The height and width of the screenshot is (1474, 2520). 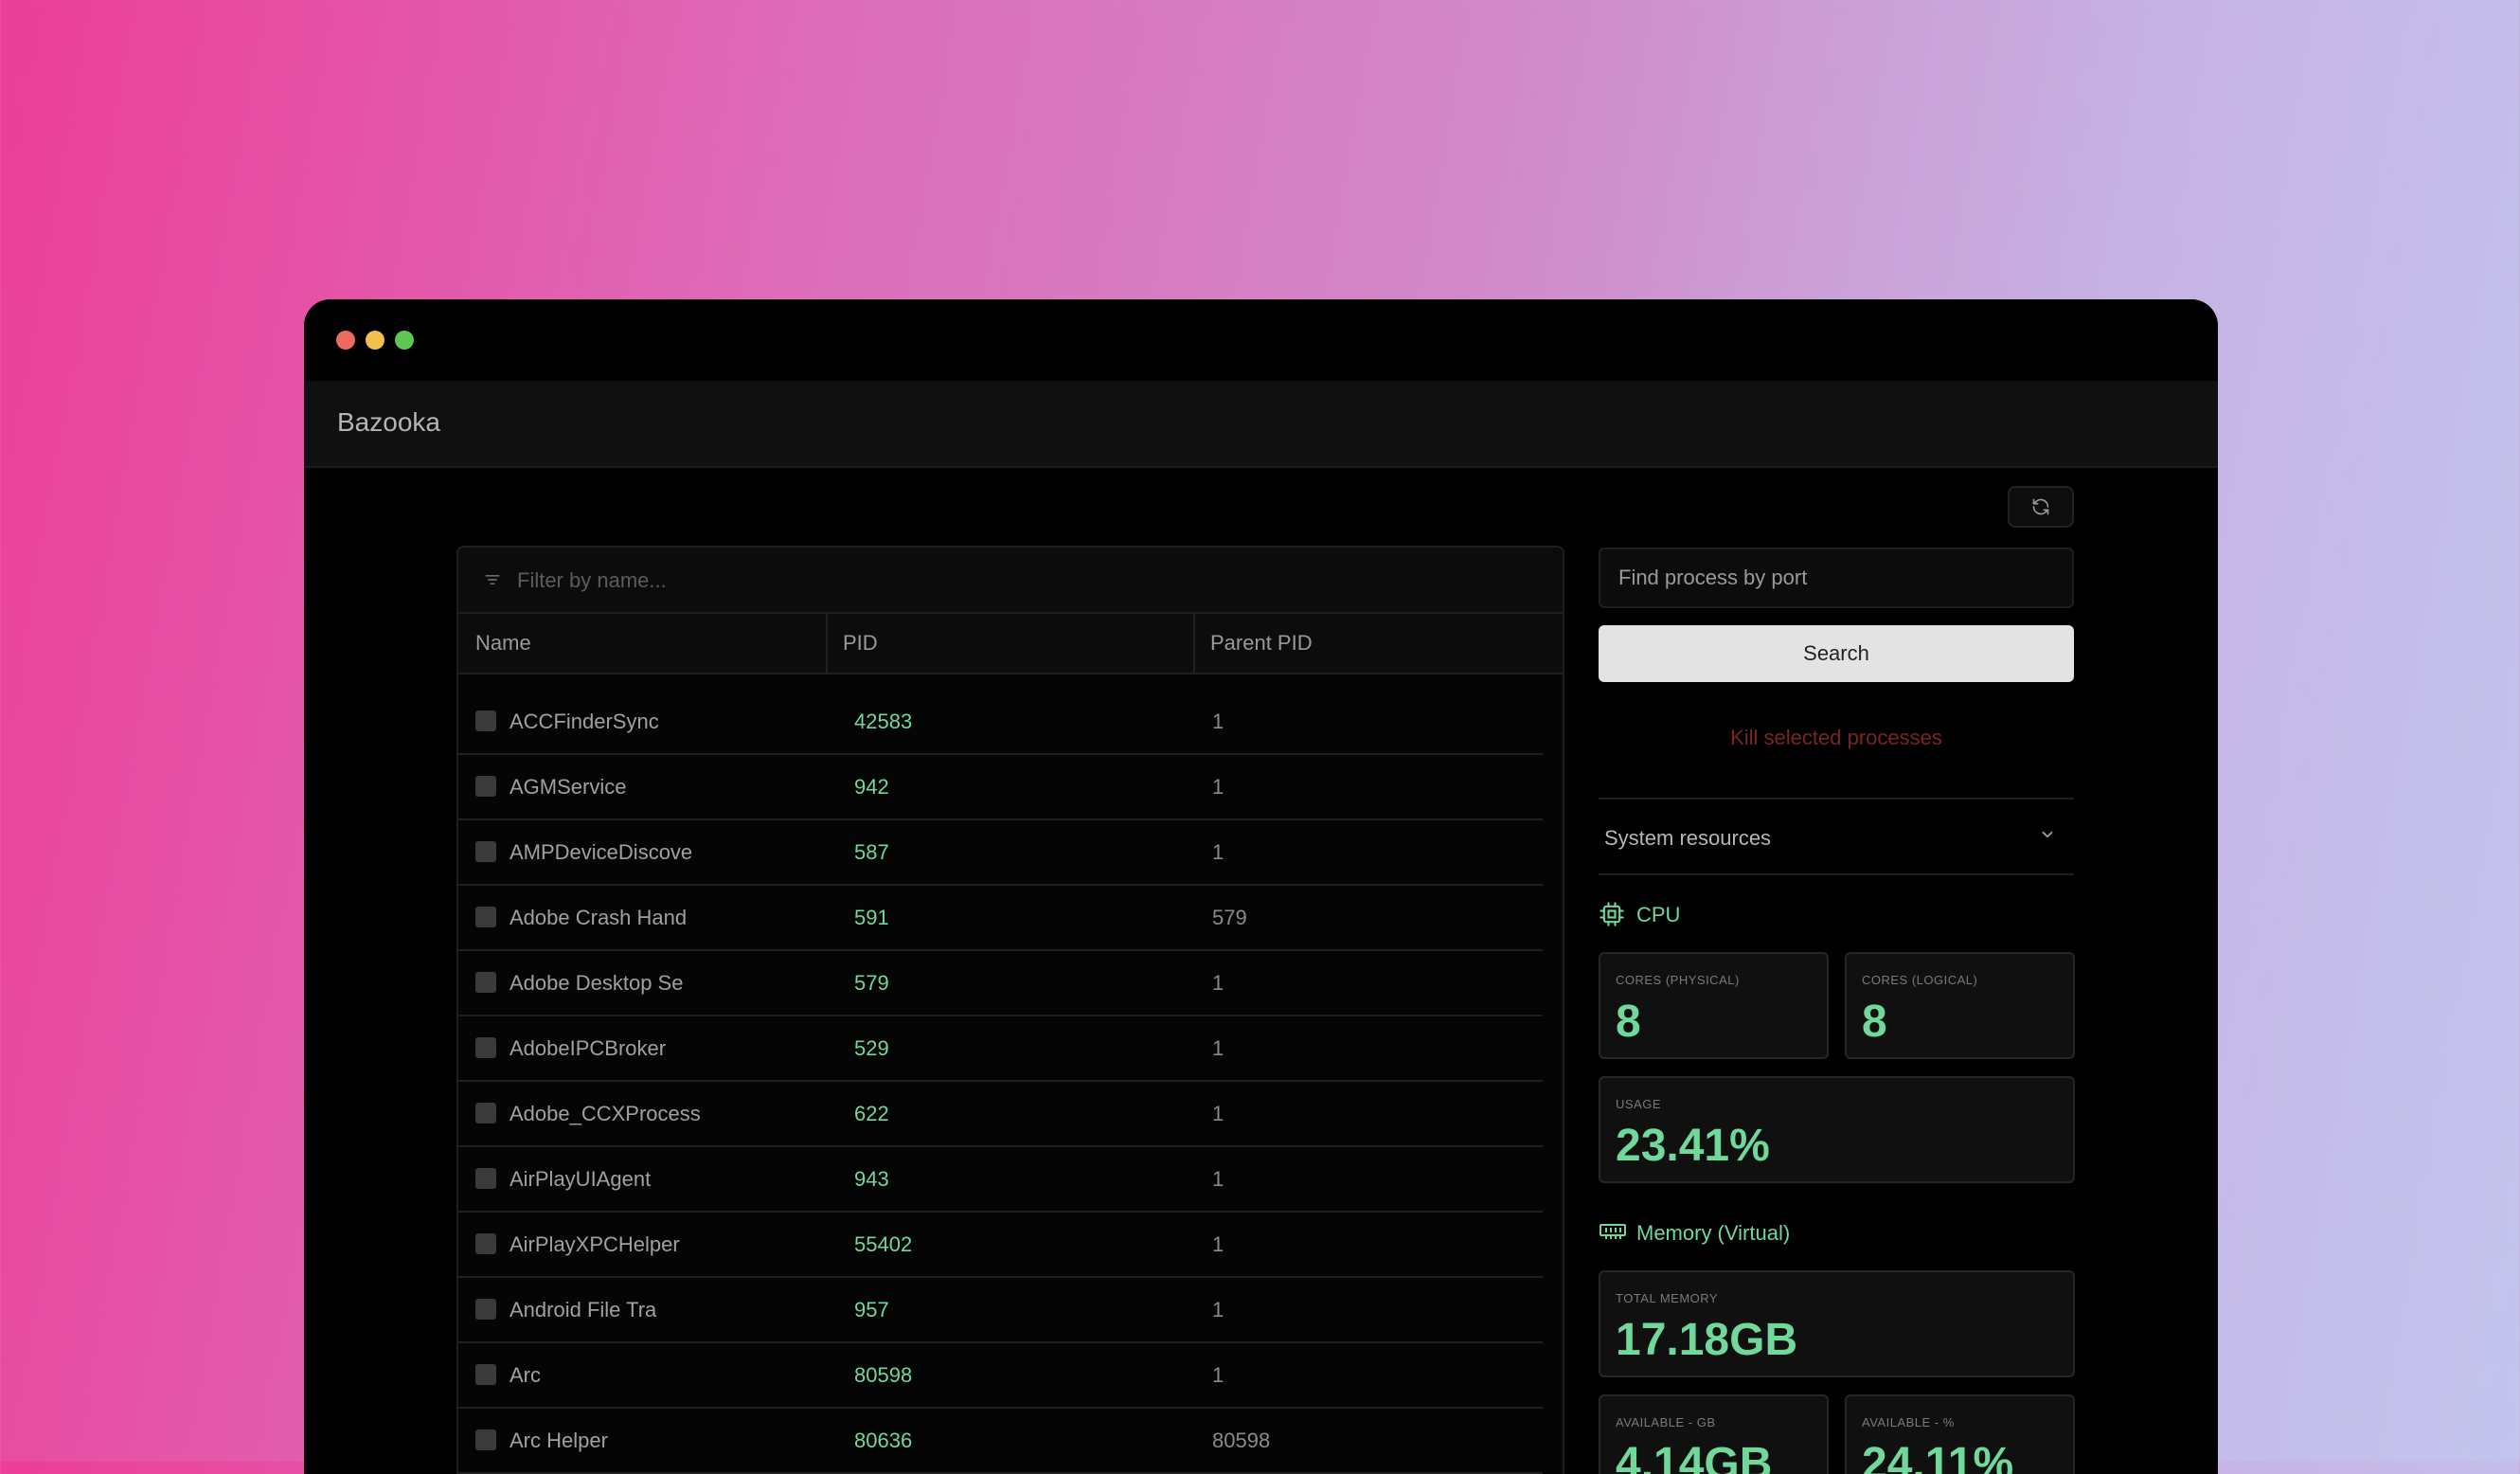 What do you see at coordinates (583, 1310) in the screenshot?
I see `process-name: Android File Tra` at bounding box center [583, 1310].